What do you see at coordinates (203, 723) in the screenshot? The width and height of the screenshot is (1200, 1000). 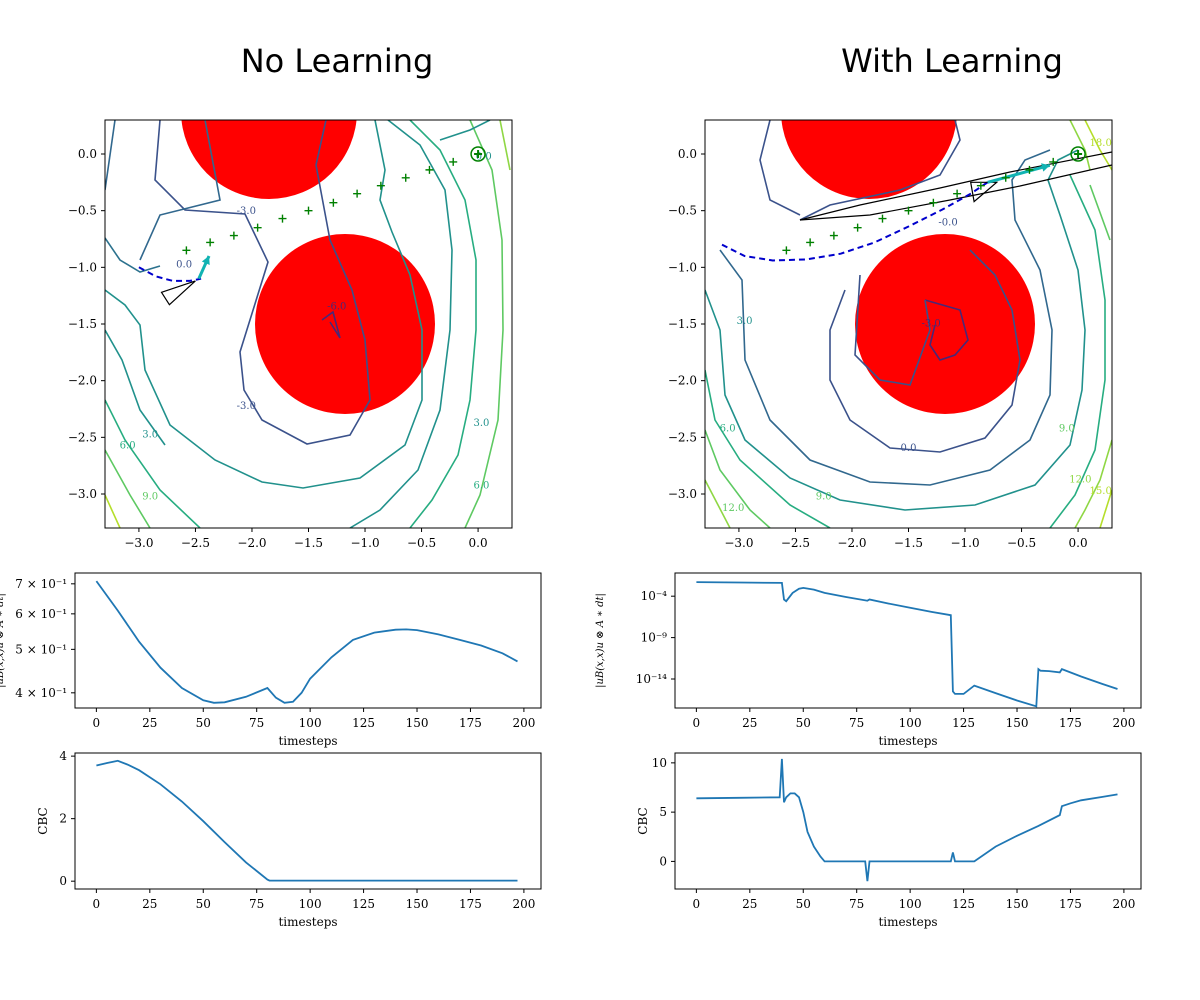 I see `x-tick-label: 50` at bounding box center [203, 723].